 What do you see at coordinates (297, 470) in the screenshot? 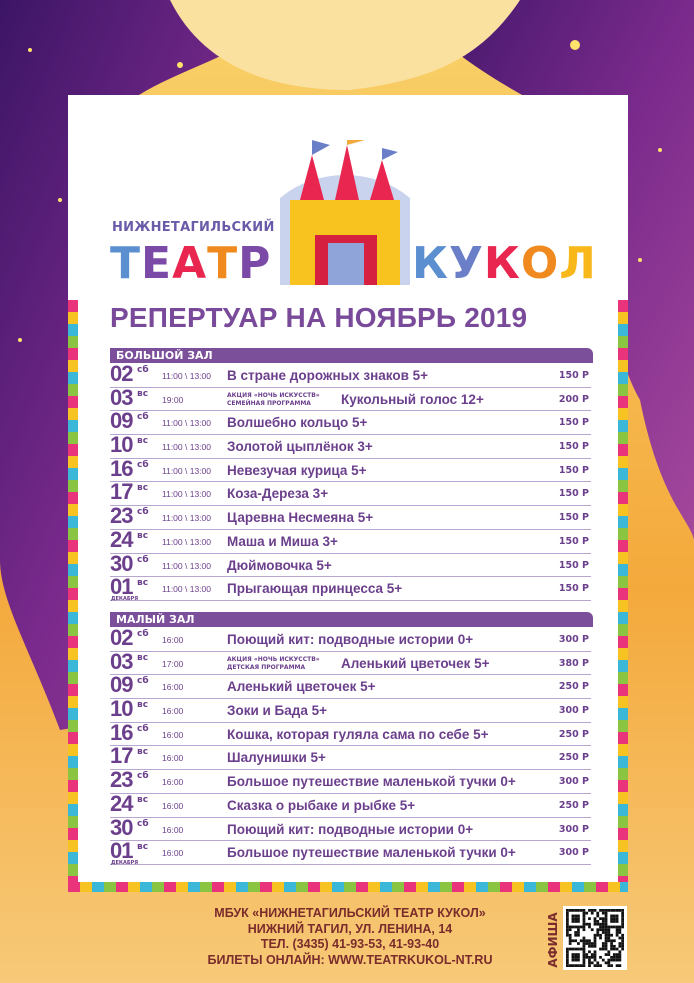
I see `event-title: Невезучая курица 5+` at bounding box center [297, 470].